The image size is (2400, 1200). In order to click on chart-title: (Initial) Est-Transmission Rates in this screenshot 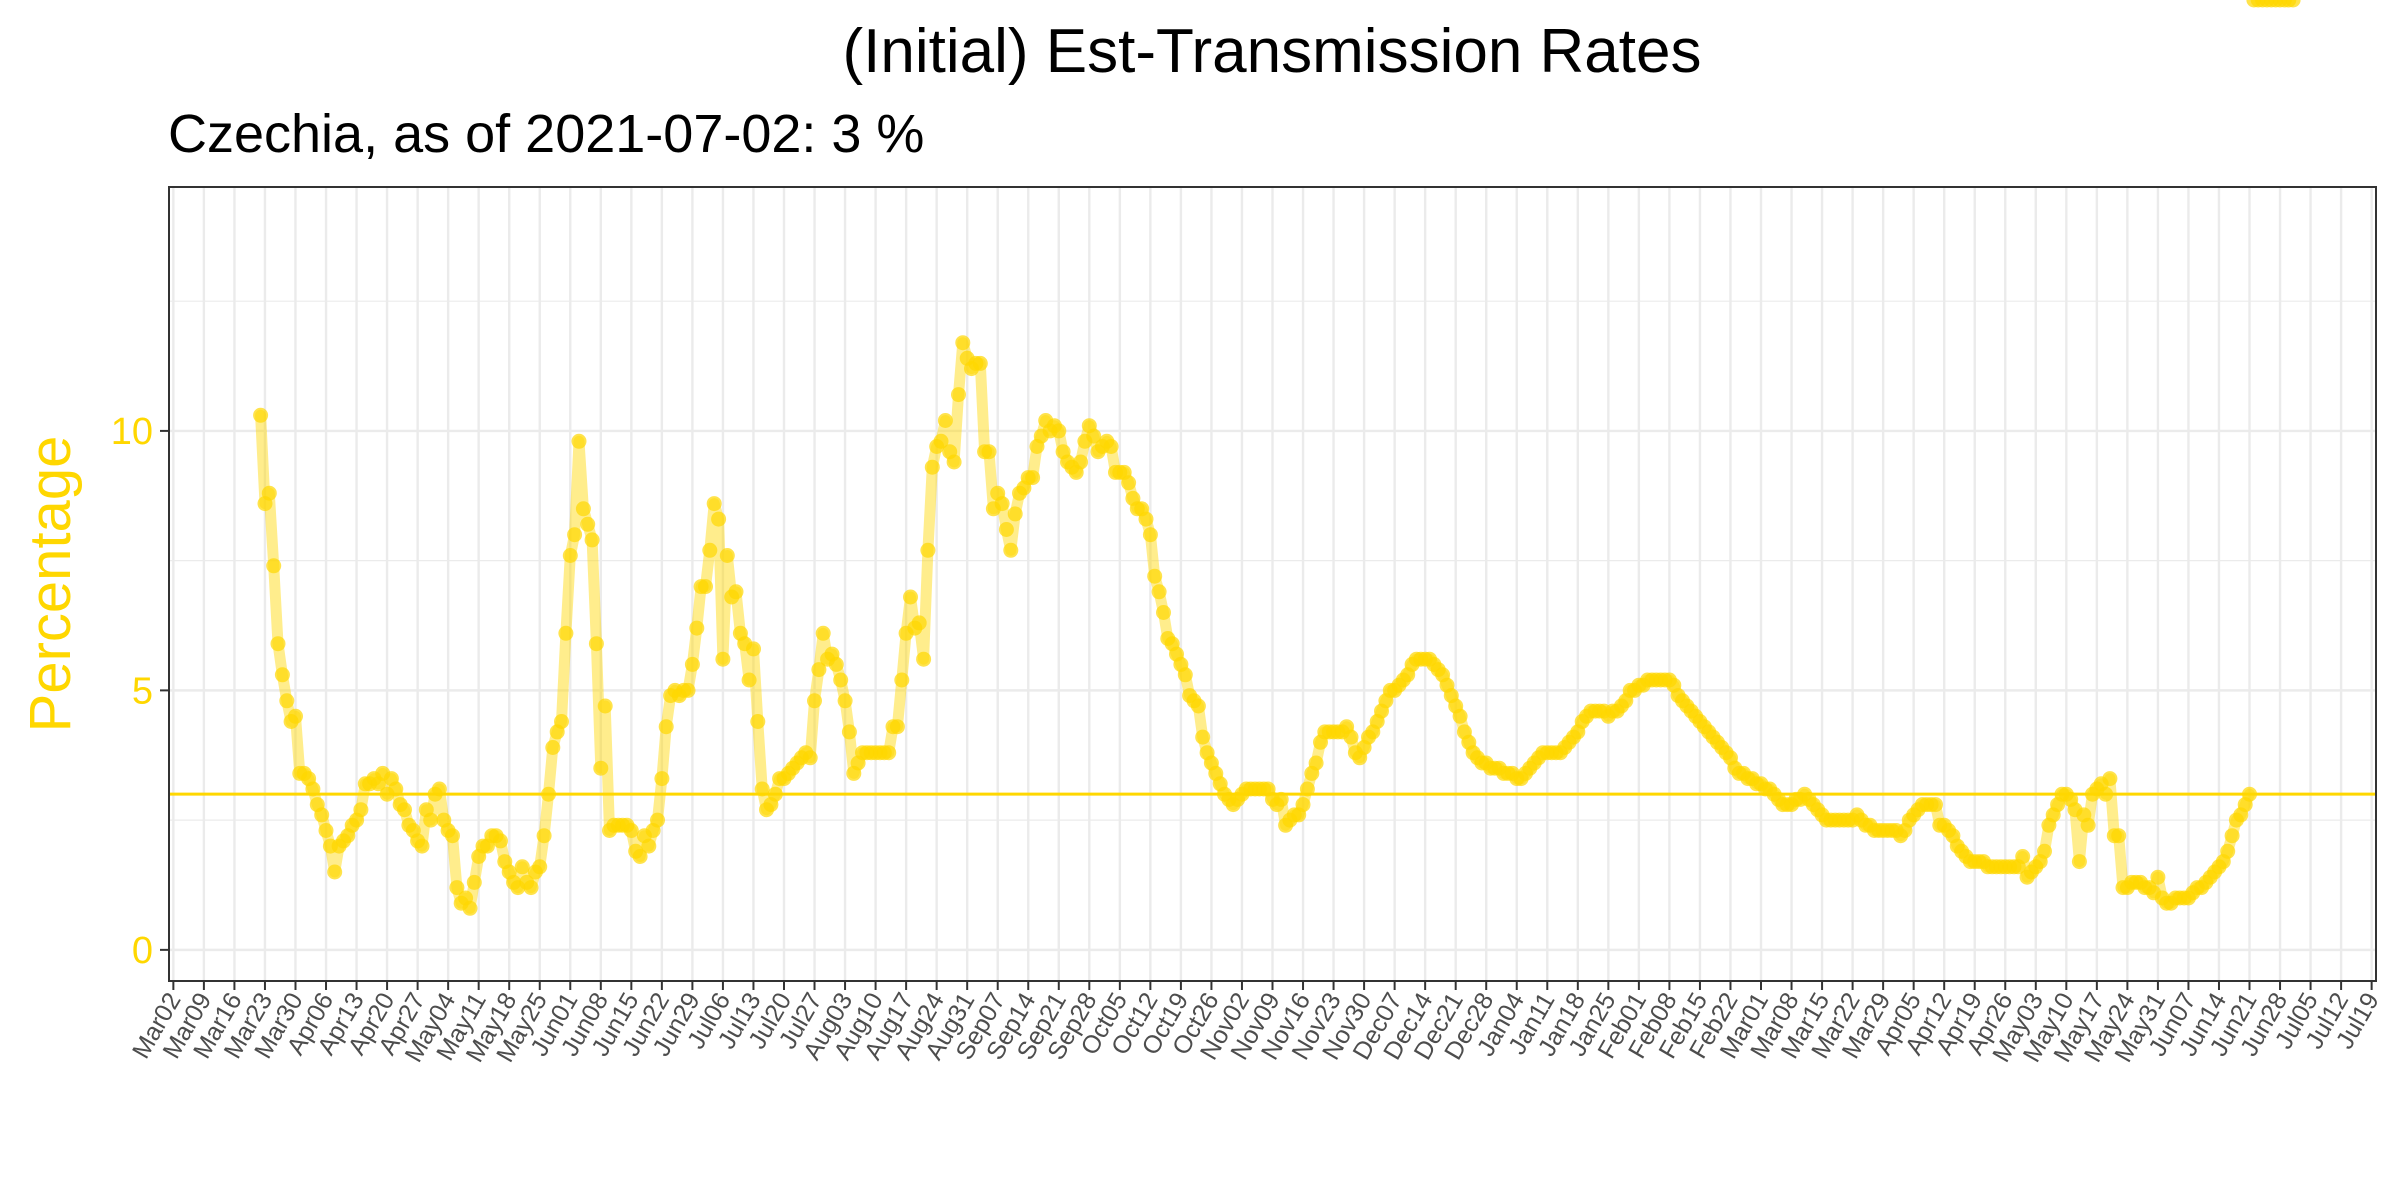, I will do `click(1271, 51)`.